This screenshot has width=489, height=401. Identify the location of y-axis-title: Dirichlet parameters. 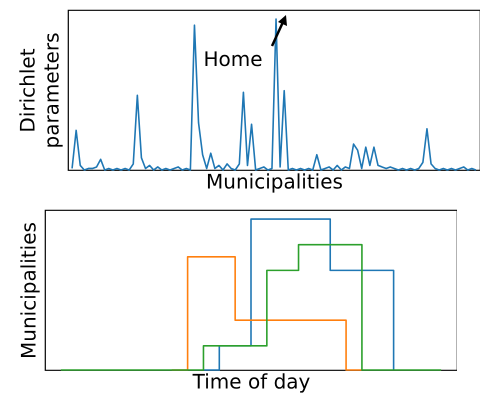
(40, 90).